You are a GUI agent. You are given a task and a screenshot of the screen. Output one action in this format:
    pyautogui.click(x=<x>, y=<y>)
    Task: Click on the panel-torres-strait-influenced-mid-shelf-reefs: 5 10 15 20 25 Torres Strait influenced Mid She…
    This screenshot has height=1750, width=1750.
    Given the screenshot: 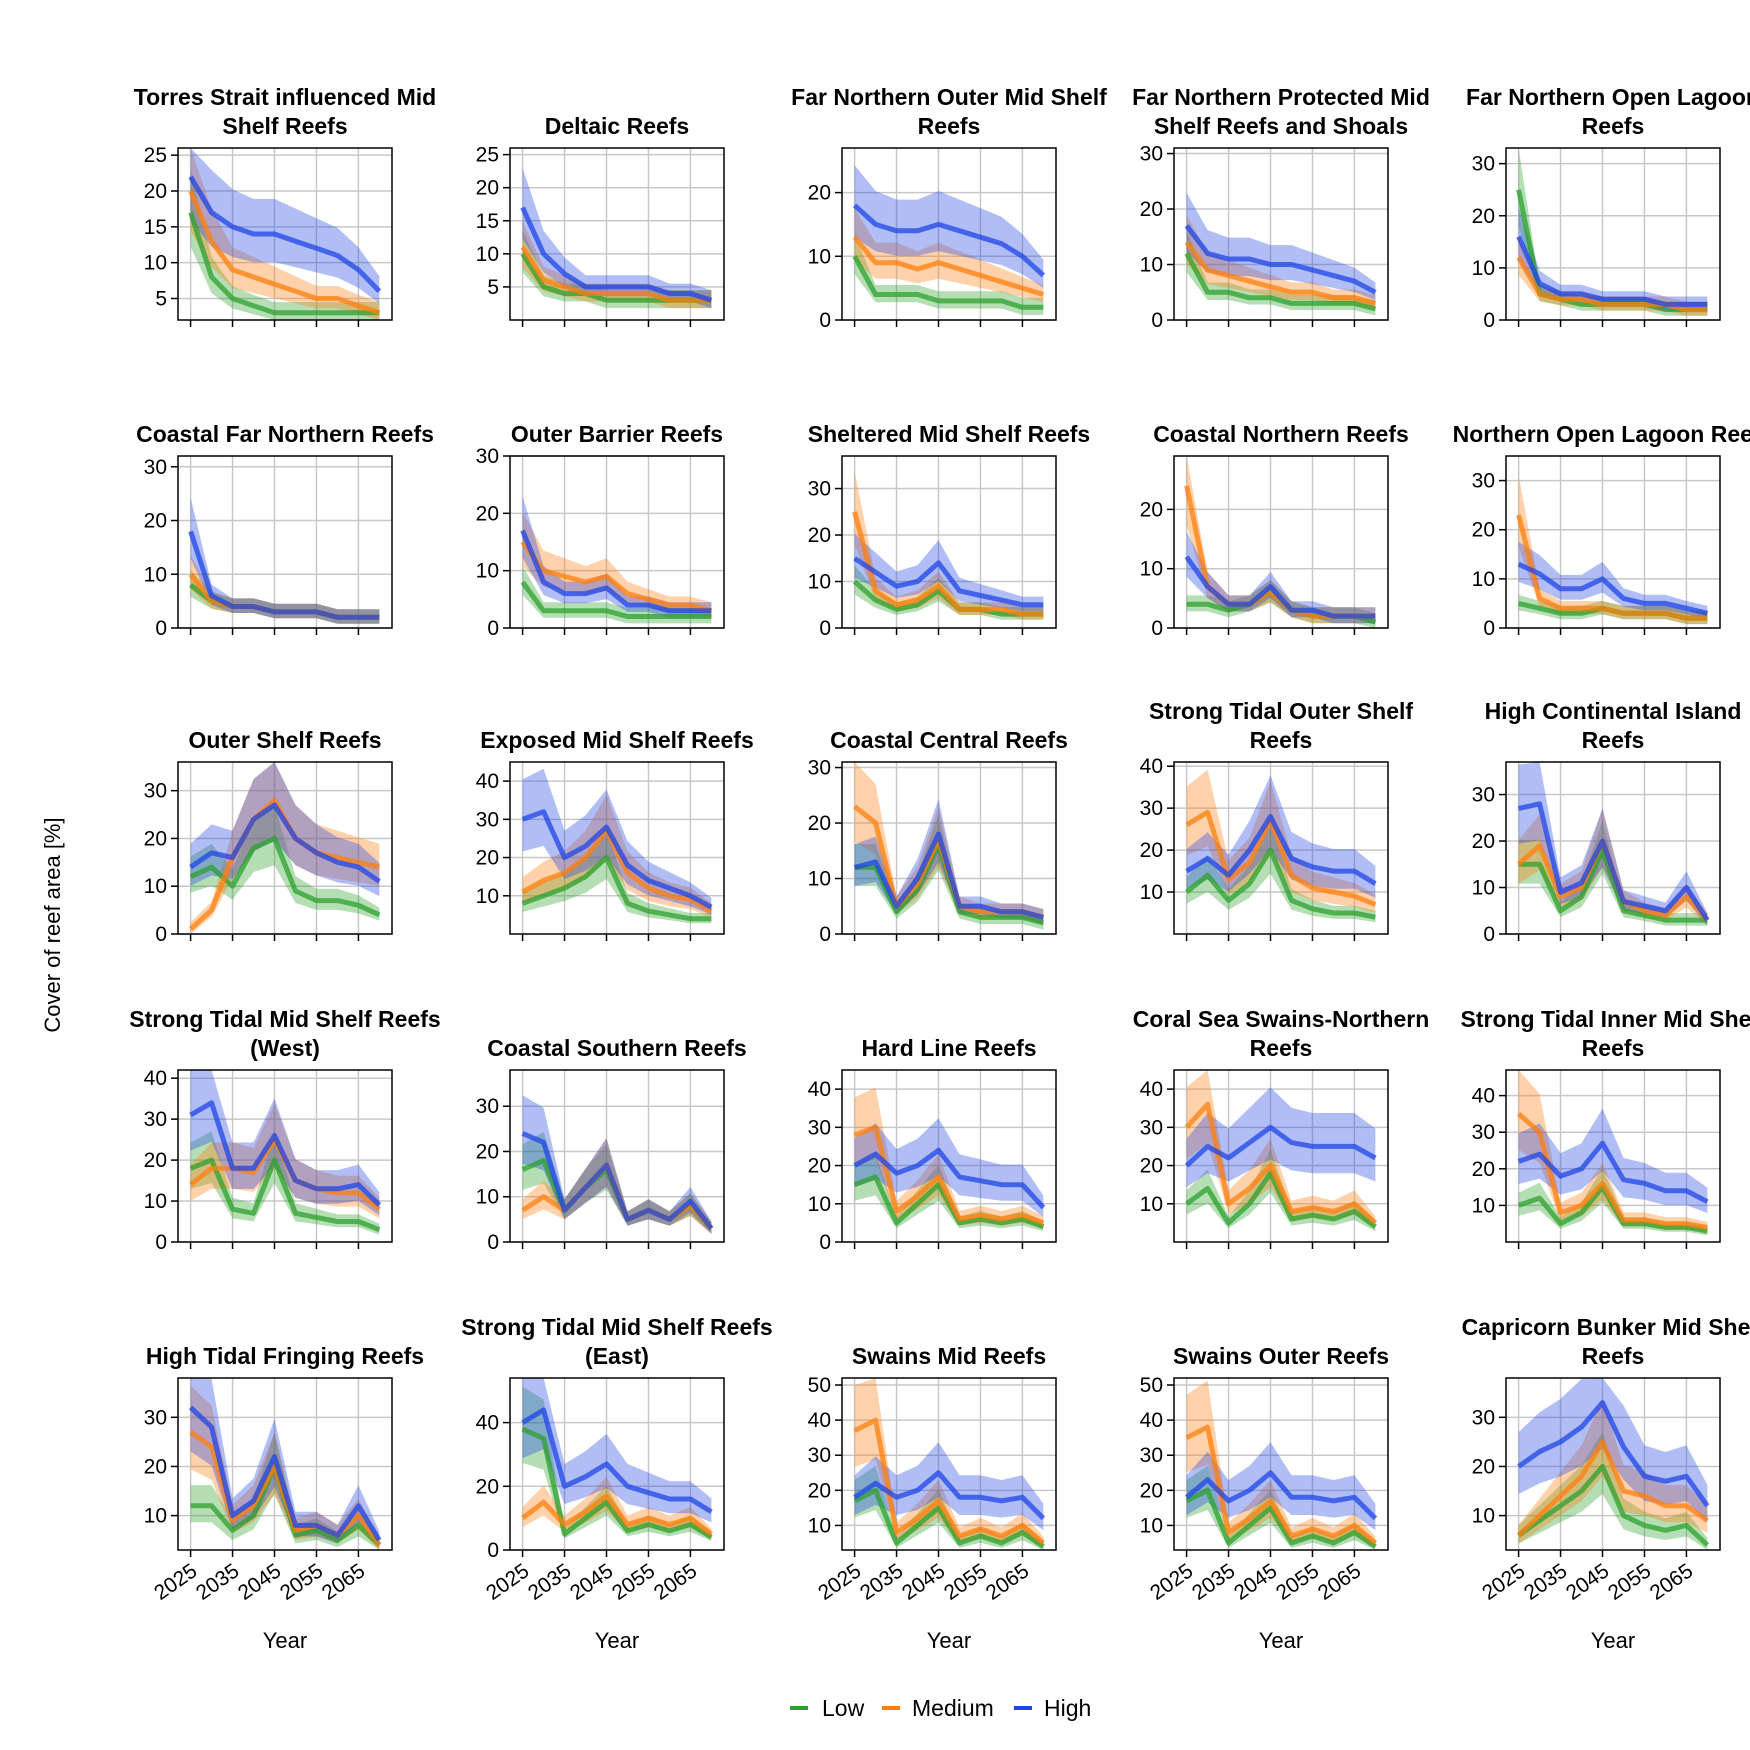 What is the action you would take?
    pyautogui.click(x=285, y=205)
    